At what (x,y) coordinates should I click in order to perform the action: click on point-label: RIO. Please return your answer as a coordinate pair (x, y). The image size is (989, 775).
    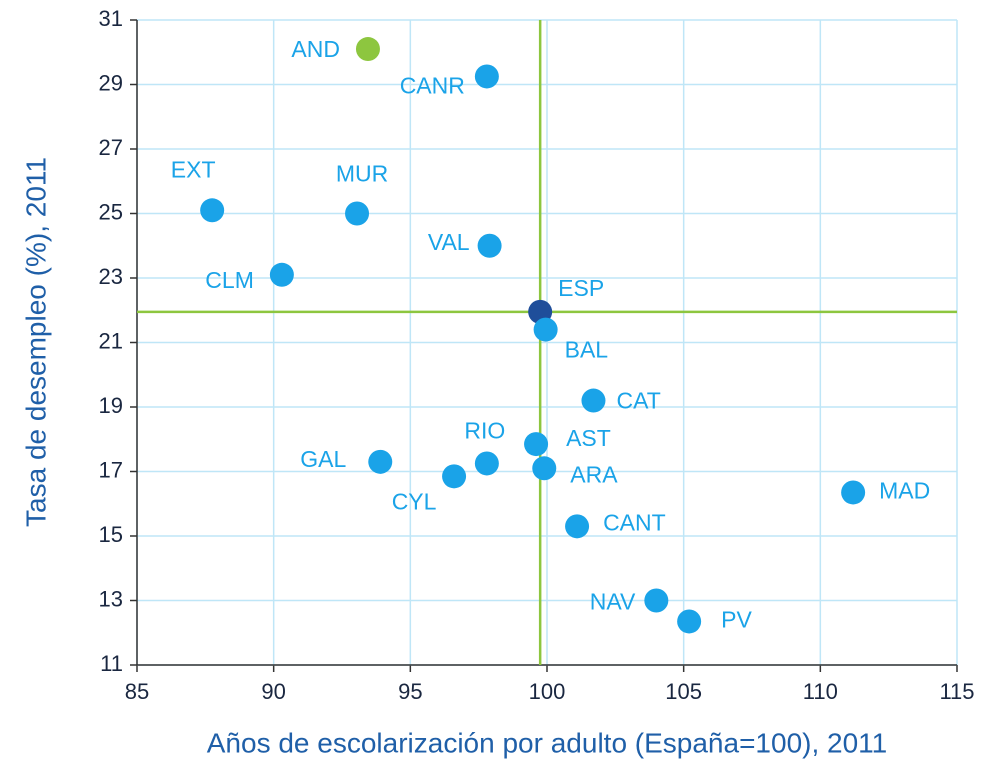
    Looking at the image, I should click on (484, 431).